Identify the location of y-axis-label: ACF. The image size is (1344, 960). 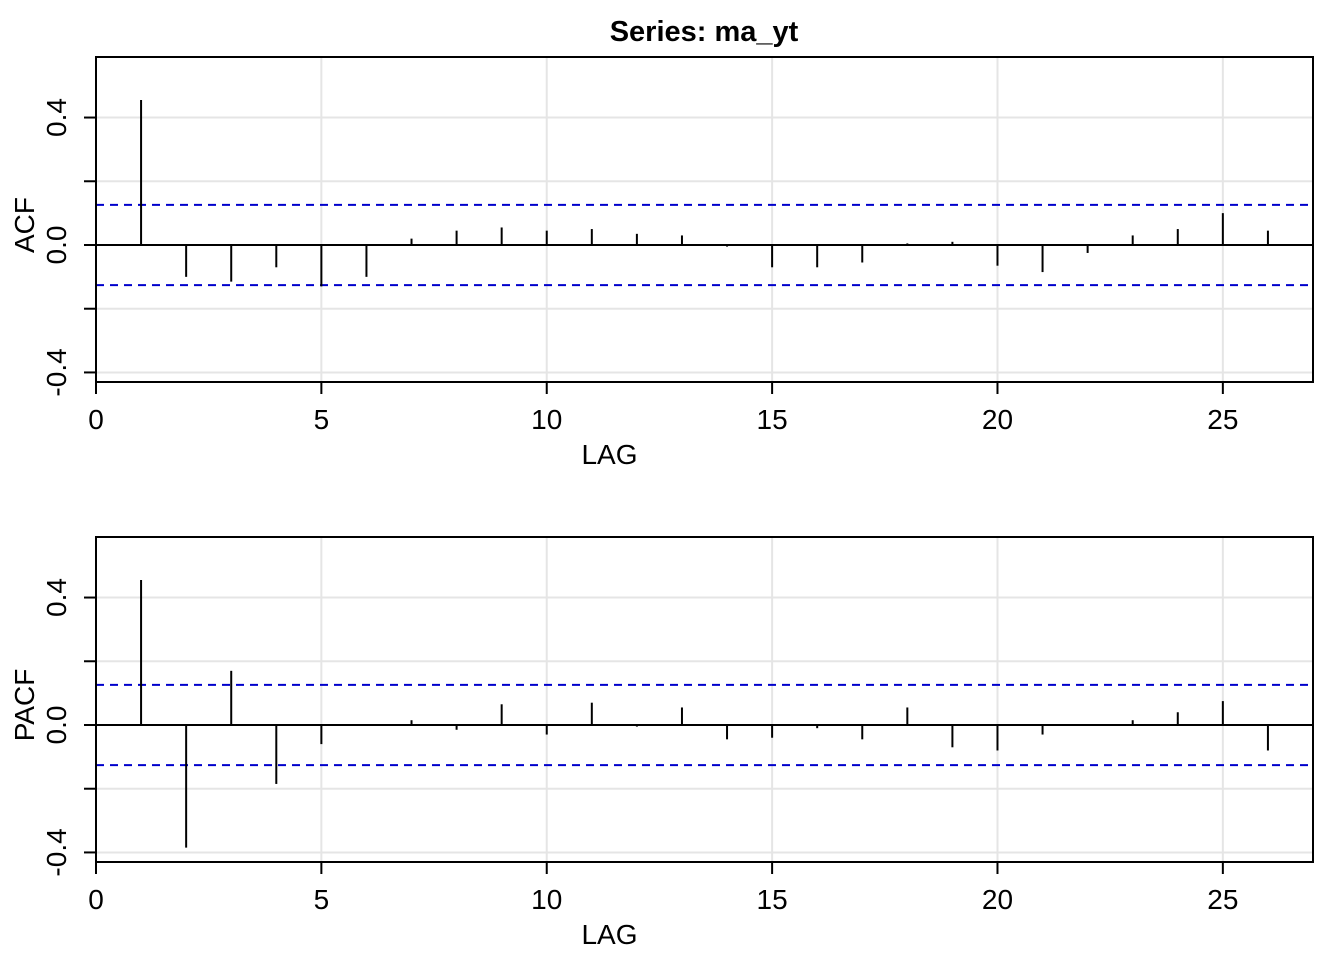
(24, 225).